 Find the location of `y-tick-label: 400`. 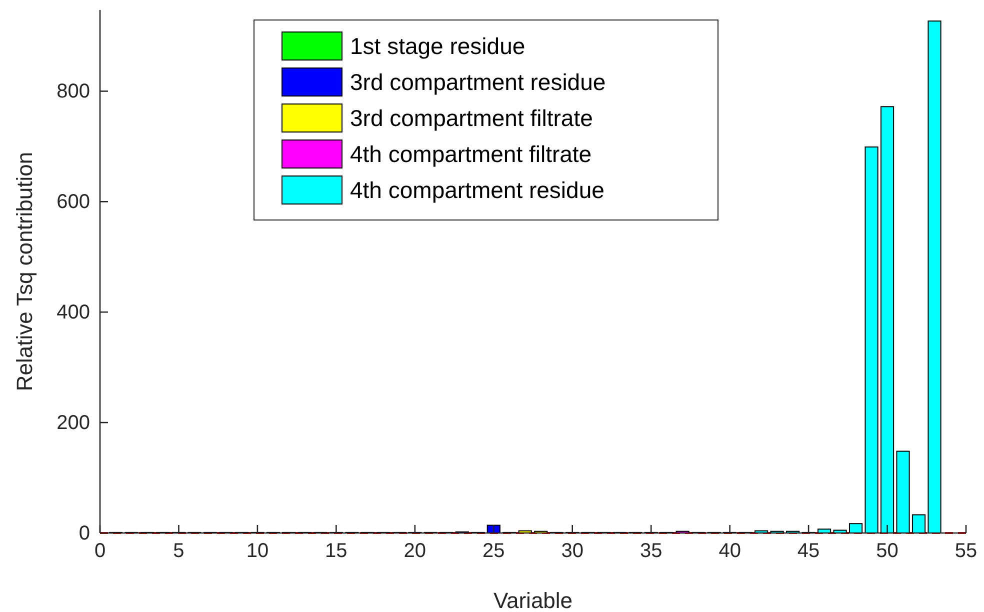

y-tick-label: 400 is located at coordinates (73, 312).